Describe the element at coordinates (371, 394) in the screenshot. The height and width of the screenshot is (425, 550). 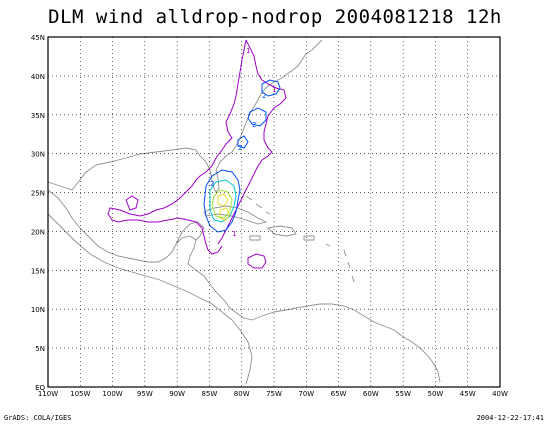
I see `x-tick-label: 60W` at that location.